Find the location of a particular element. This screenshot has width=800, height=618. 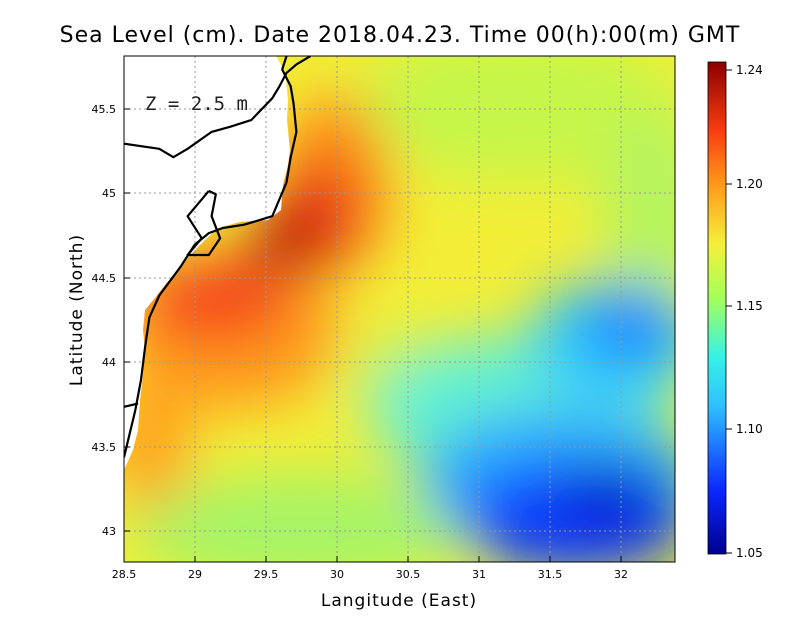

y-tick-labels: 43 43.5 44 44.5 45 45.5 is located at coordinates (104, 320).